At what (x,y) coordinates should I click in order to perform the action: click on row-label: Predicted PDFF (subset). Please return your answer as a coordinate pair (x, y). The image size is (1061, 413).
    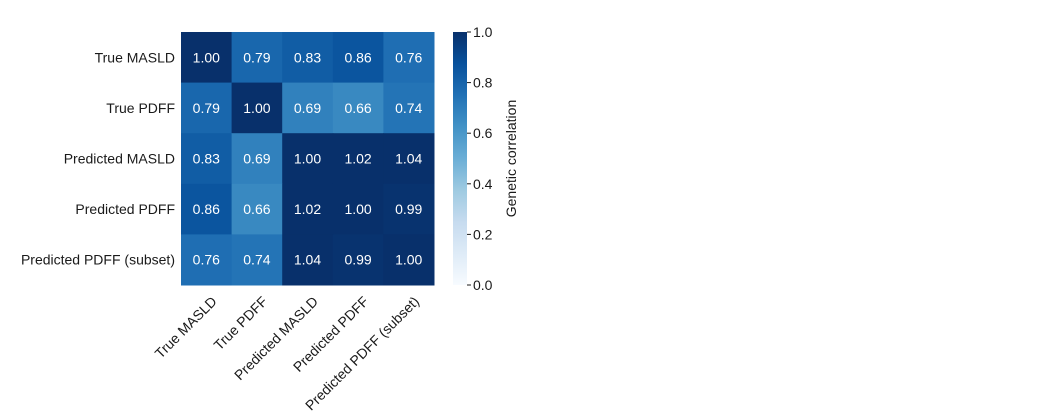
    Looking at the image, I should click on (98, 260).